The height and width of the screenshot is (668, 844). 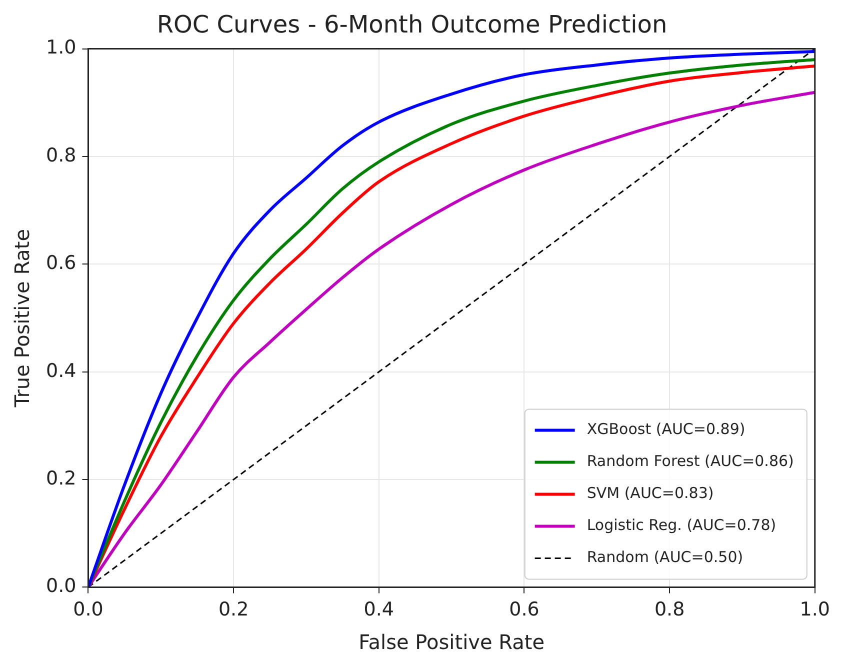 What do you see at coordinates (650, 493) in the screenshot?
I see `legend-label: SVM (AUC=0.83)` at bounding box center [650, 493].